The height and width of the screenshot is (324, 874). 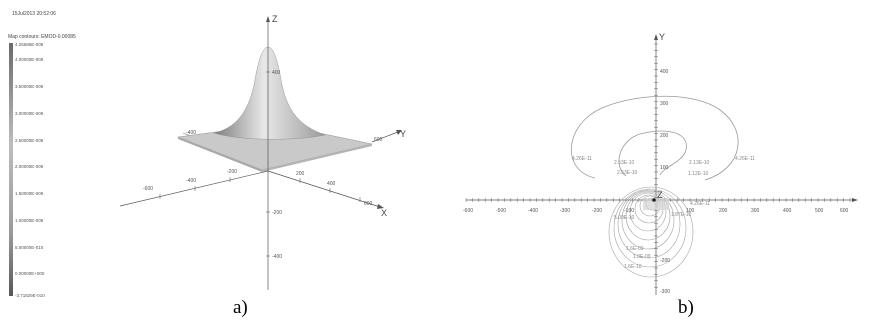 I want to click on legend-label: 3.00000E-009, so click(x=29, y=113).